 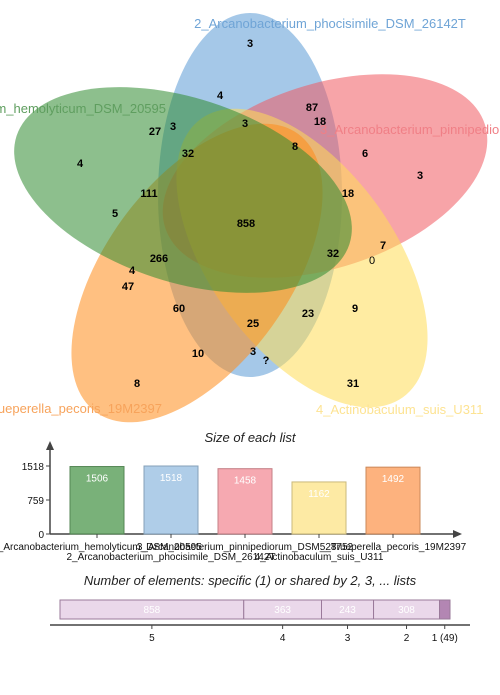 What do you see at coordinates (347, 610) in the screenshot?
I see `shared-segment-value-label: 243` at bounding box center [347, 610].